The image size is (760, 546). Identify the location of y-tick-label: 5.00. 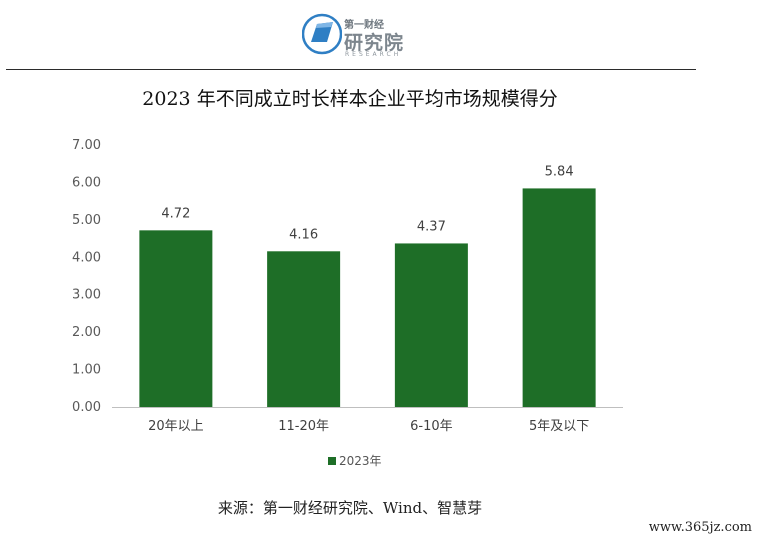
(86, 220).